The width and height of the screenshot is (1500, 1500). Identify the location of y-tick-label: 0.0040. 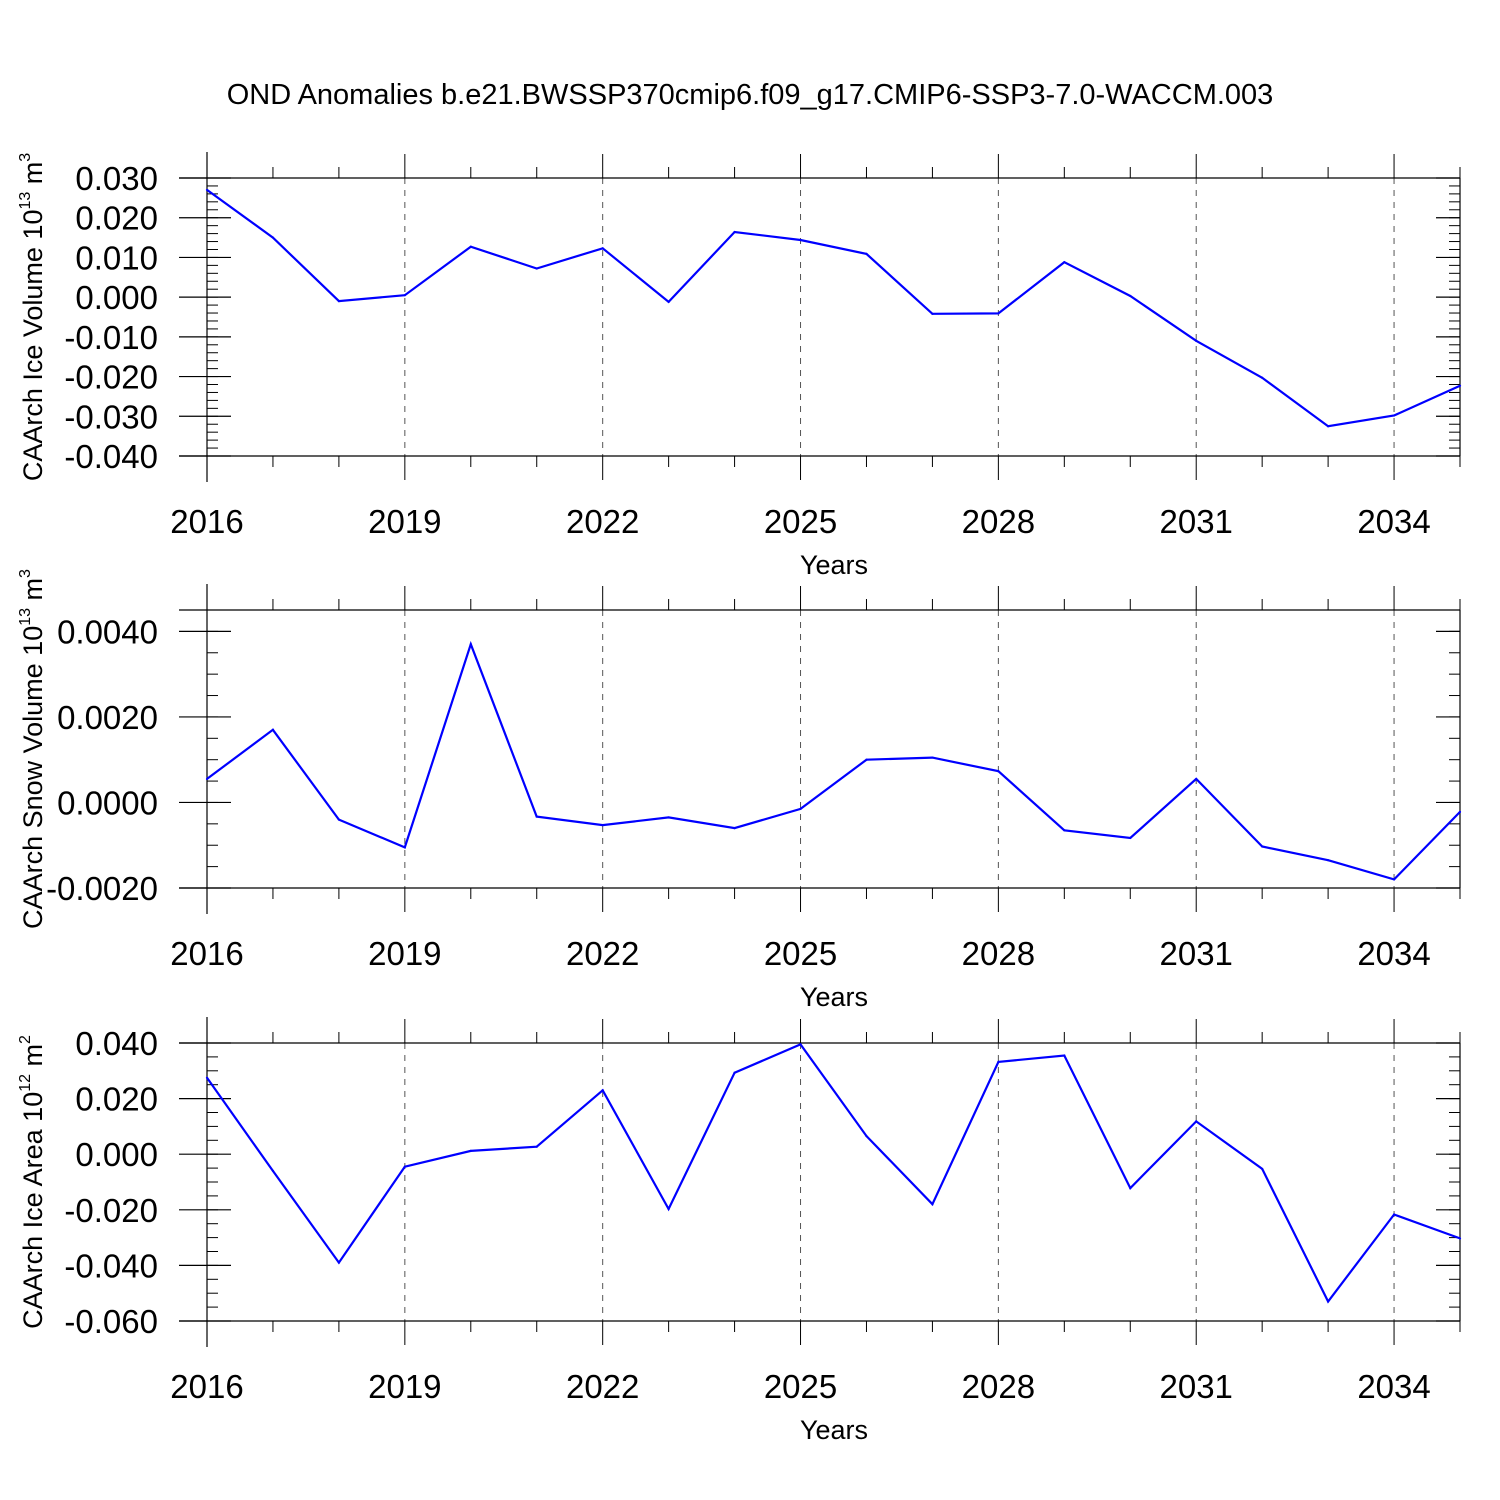
(107, 631).